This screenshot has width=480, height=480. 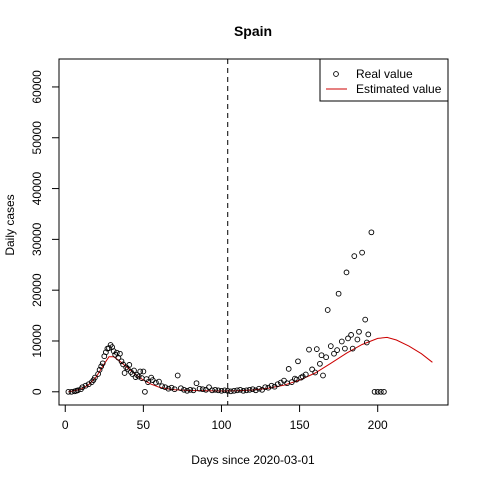 What do you see at coordinates (253, 460) in the screenshot?
I see `x-axis-label: Days since 2020-03-01` at bounding box center [253, 460].